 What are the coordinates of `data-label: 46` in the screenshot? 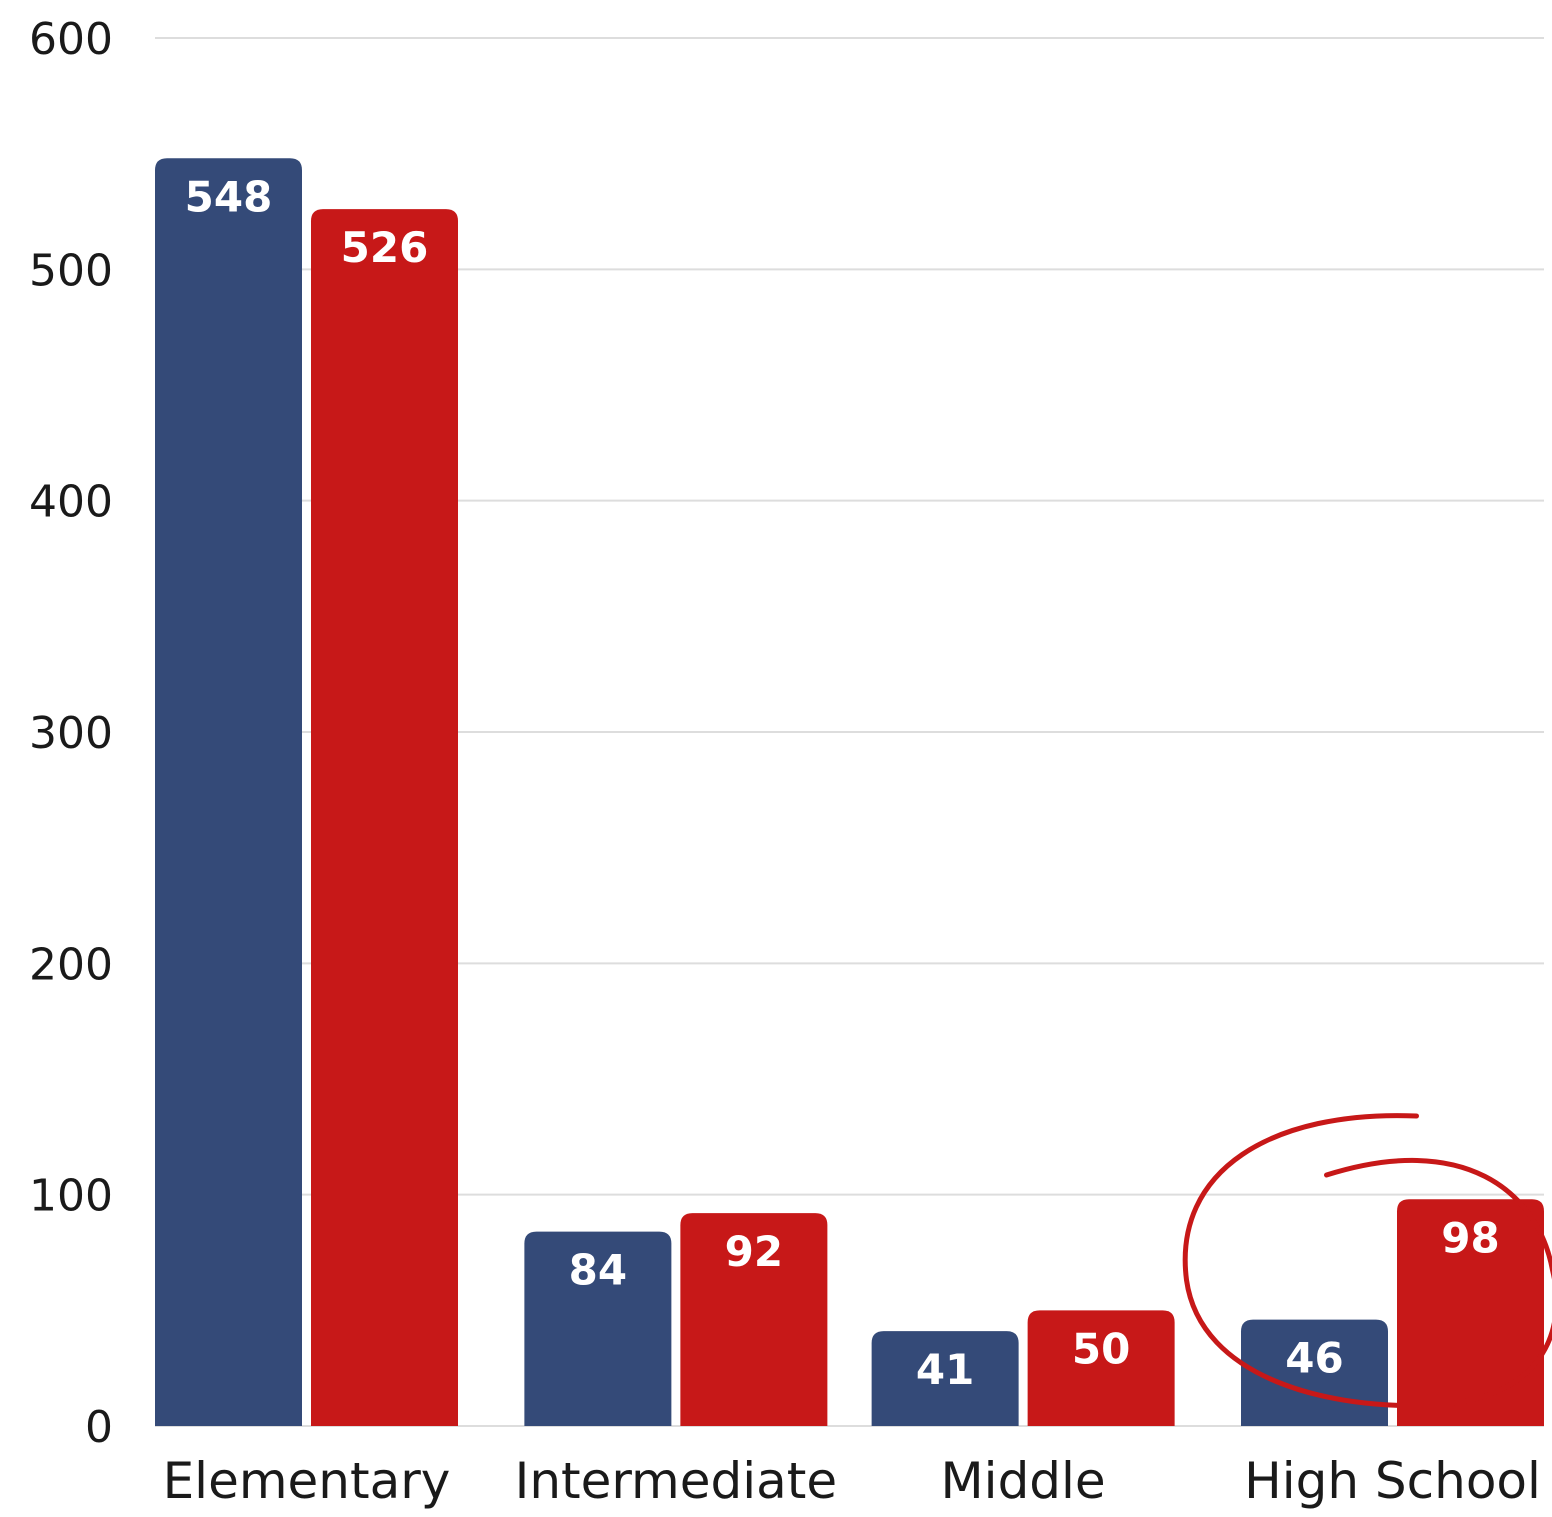 It's located at (1314, 1358).